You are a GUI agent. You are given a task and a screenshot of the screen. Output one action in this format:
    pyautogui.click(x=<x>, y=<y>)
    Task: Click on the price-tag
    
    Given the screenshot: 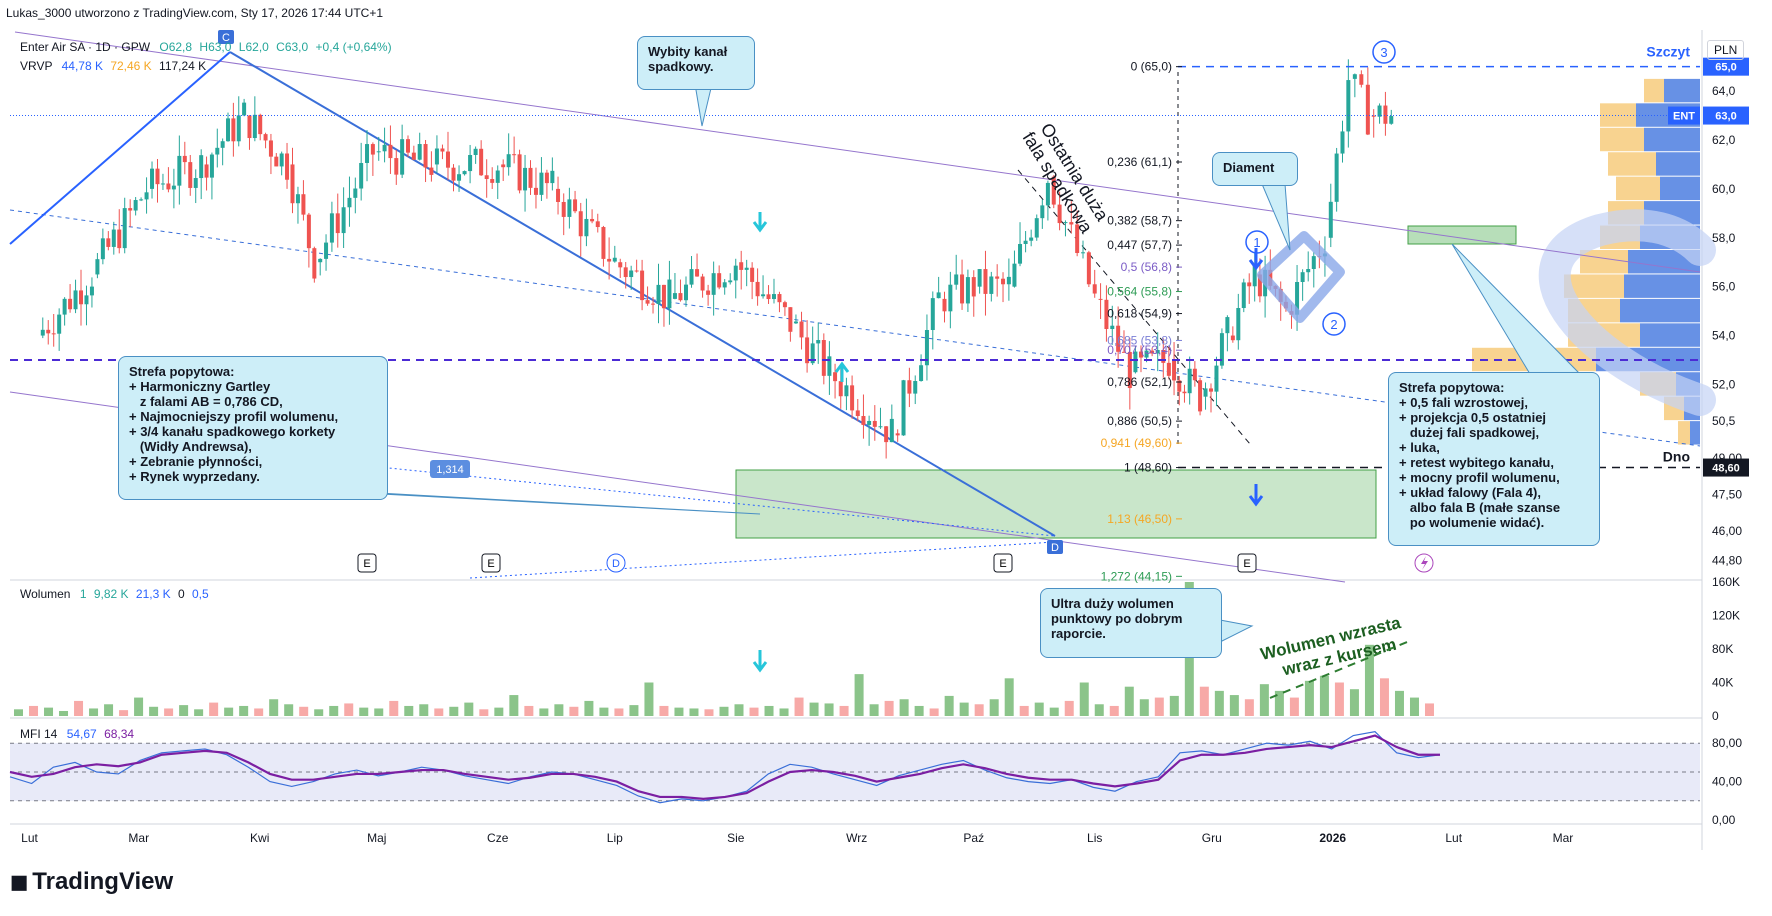 What is the action you would take?
    pyautogui.click(x=1726, y=115)
    